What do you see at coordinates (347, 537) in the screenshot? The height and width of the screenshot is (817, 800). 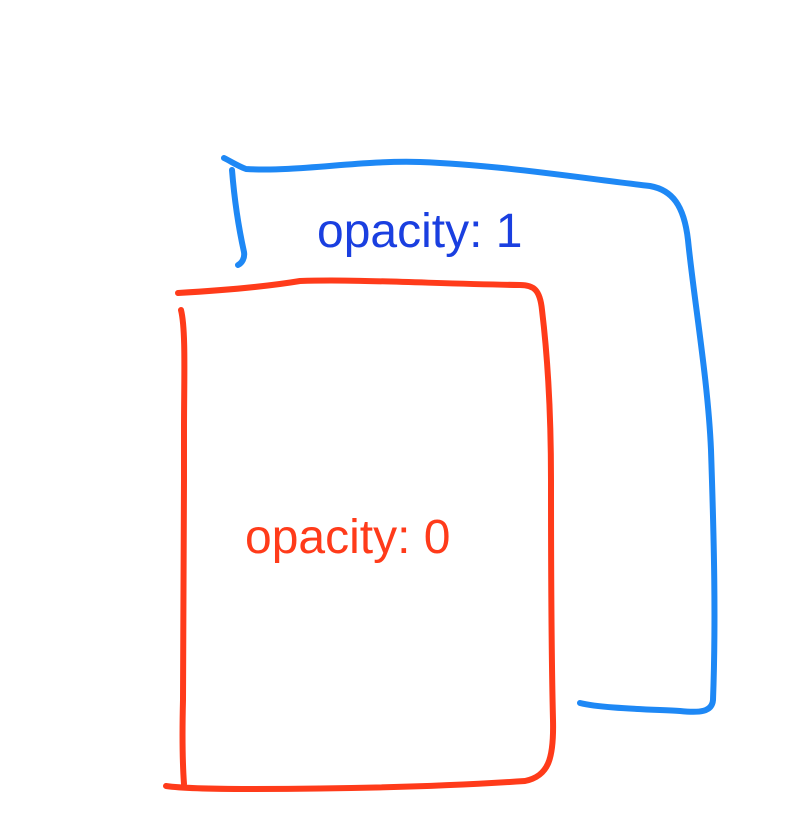 I see `front-box-label: opacity: 0` at bounding box center [347, 537].